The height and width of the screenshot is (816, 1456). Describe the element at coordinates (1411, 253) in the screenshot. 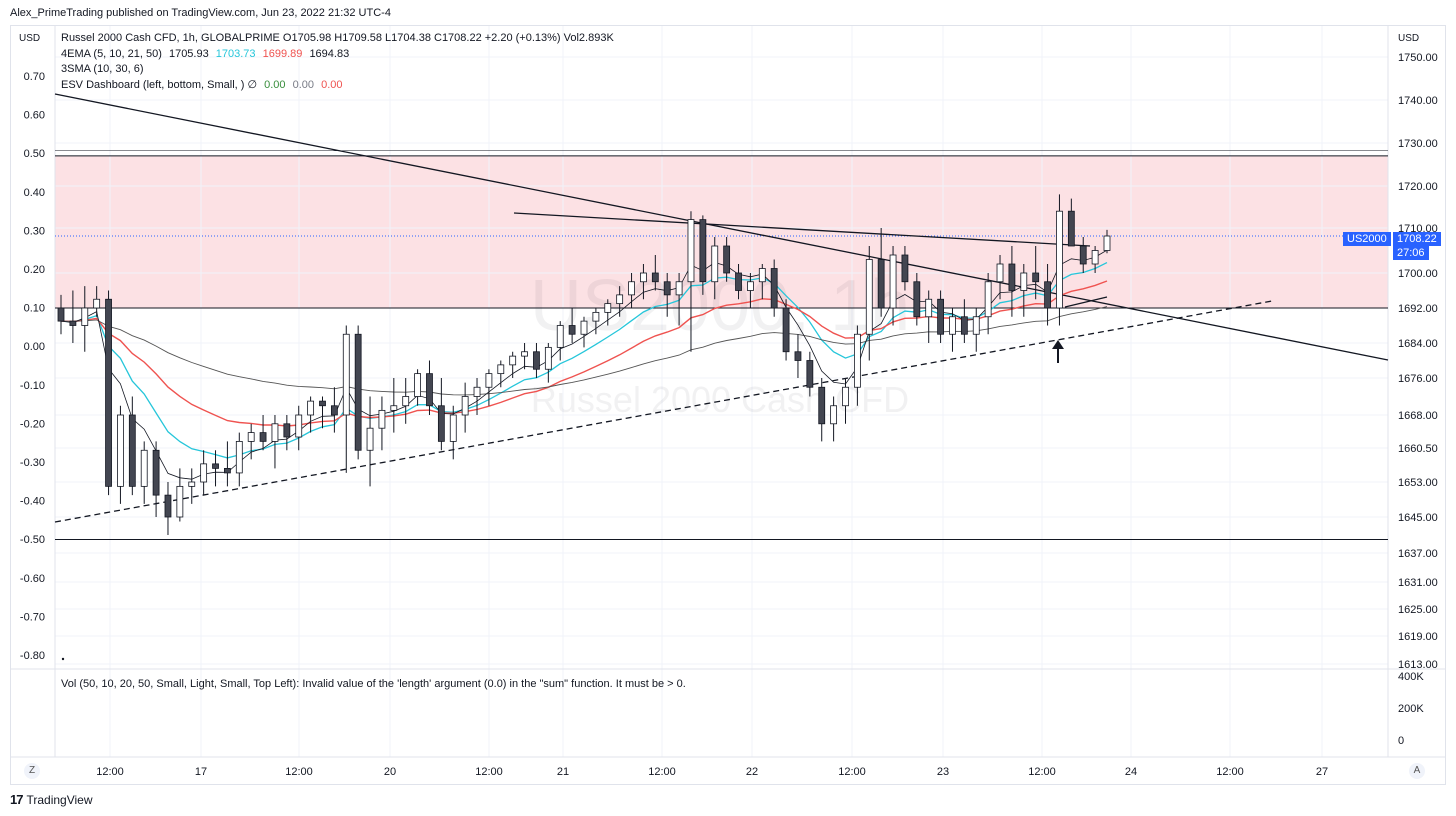

I see `countdown-tag: 27:06` at that location.